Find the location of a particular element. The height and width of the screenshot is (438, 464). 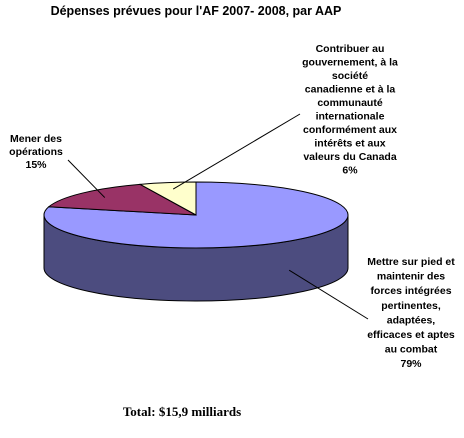

slice-value-label: 79% is located at coordinates (411, 364).